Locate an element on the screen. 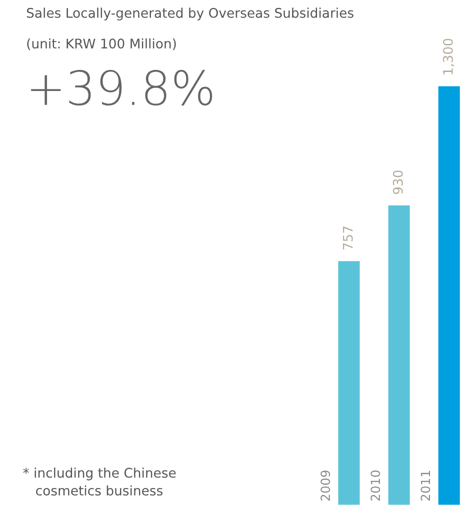 This screenshot has height=511, width=474. text: +39.8% is located at coordinates (121, 88).